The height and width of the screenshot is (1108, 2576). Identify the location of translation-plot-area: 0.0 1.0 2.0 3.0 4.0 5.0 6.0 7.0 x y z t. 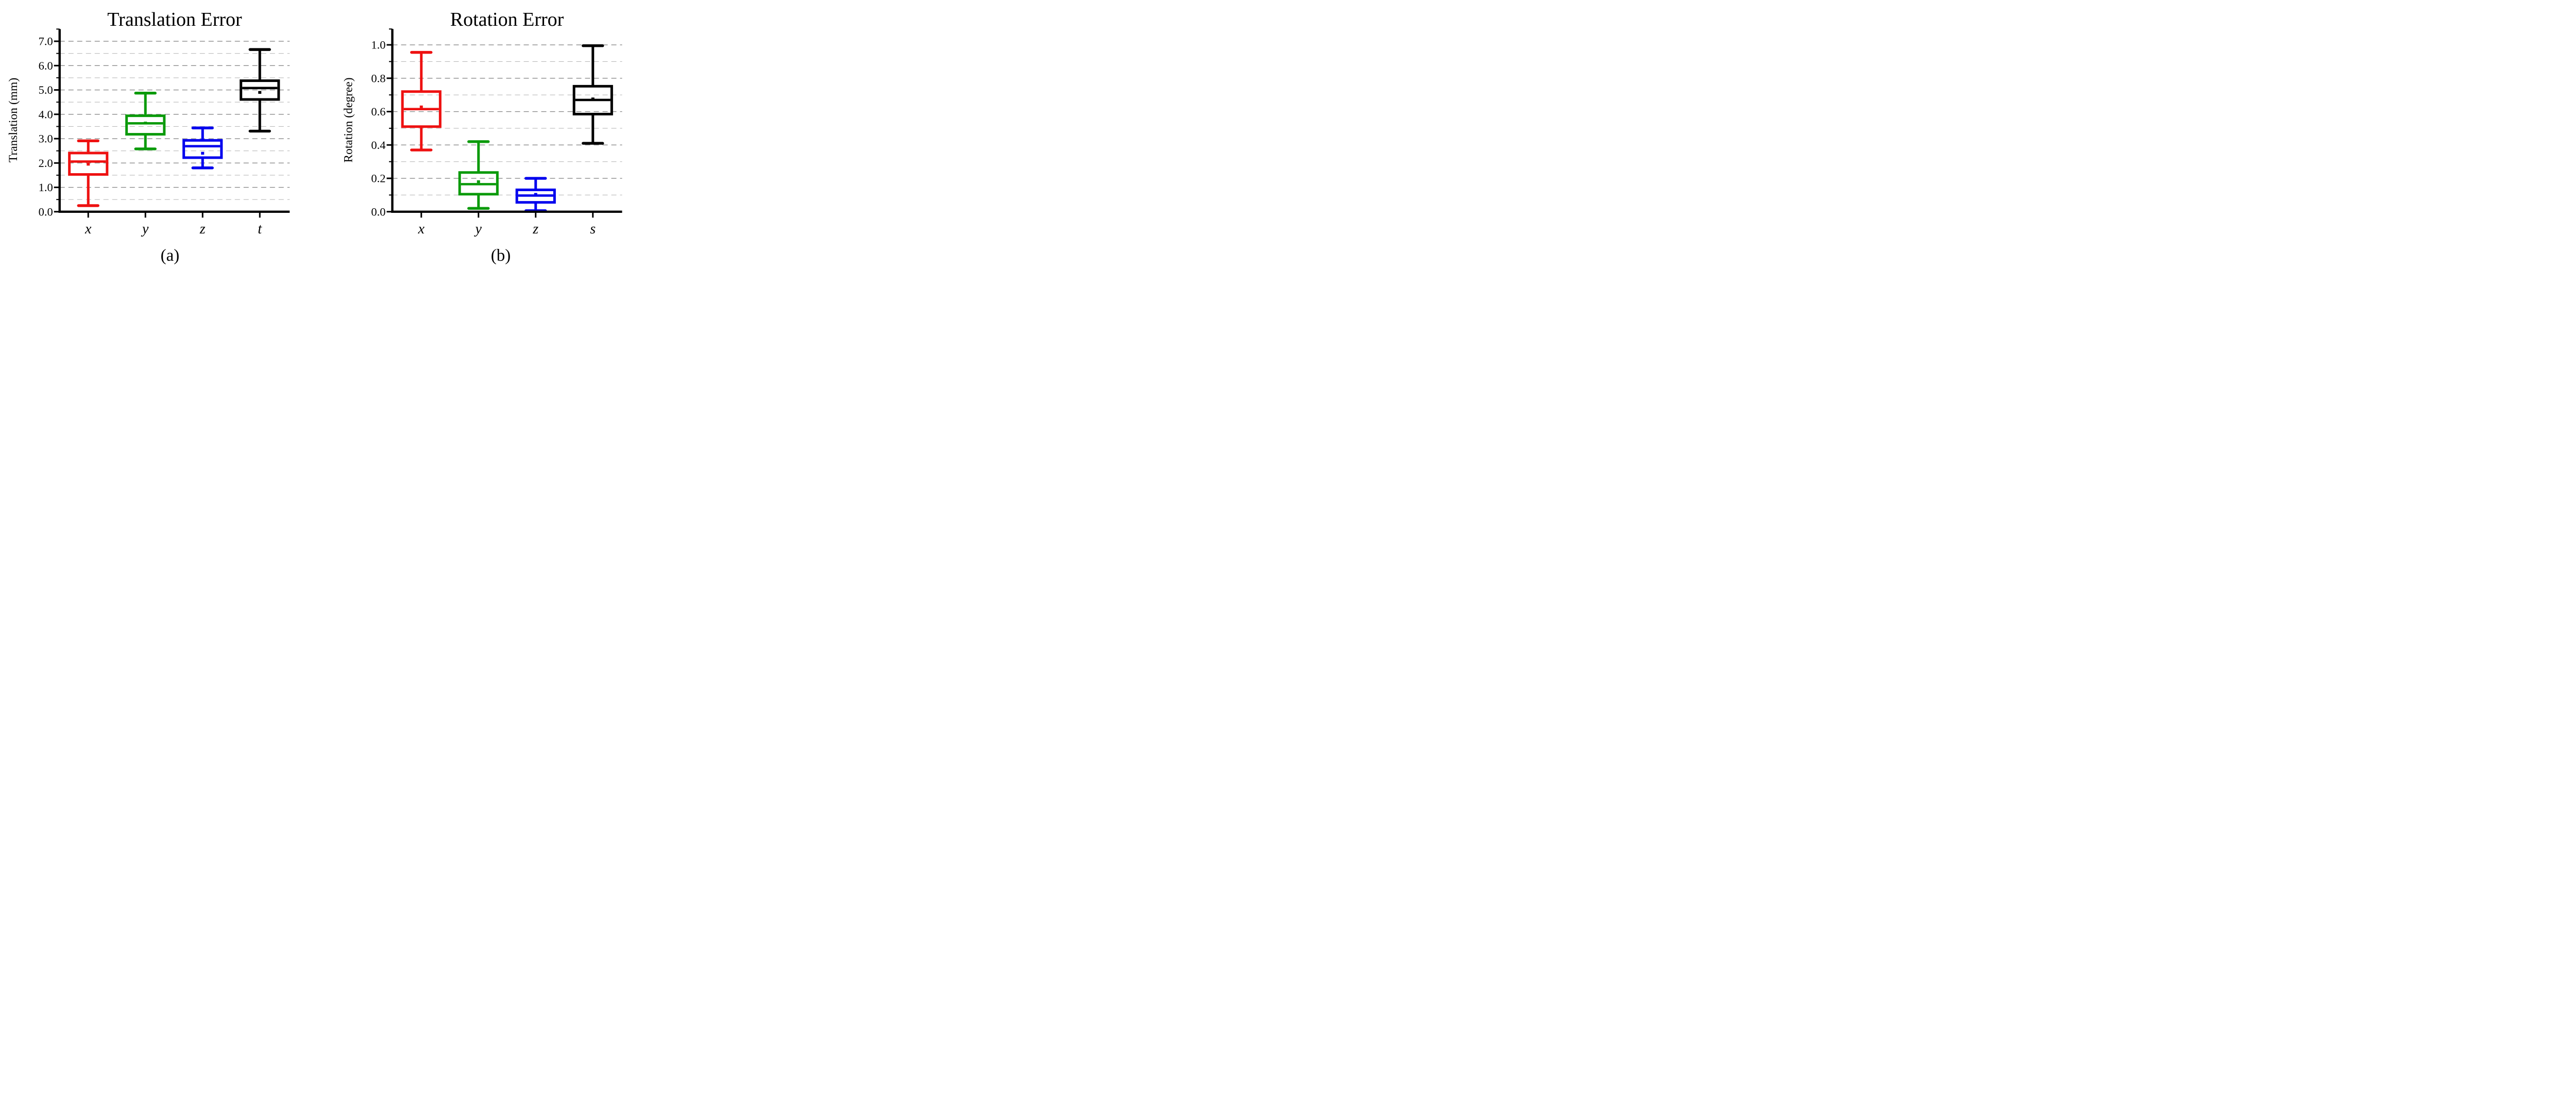
(164, 133).